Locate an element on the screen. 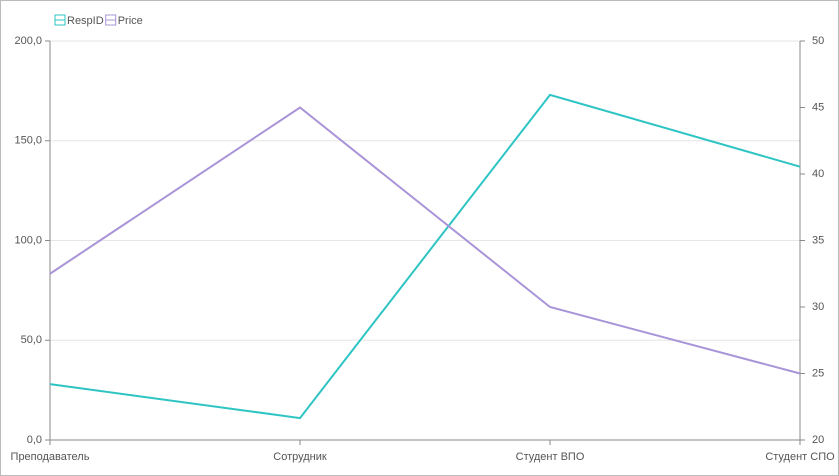 The width and height of the screenshot is (839, 476). y2-tick-label: 20 is located at coordinates (818, 440).